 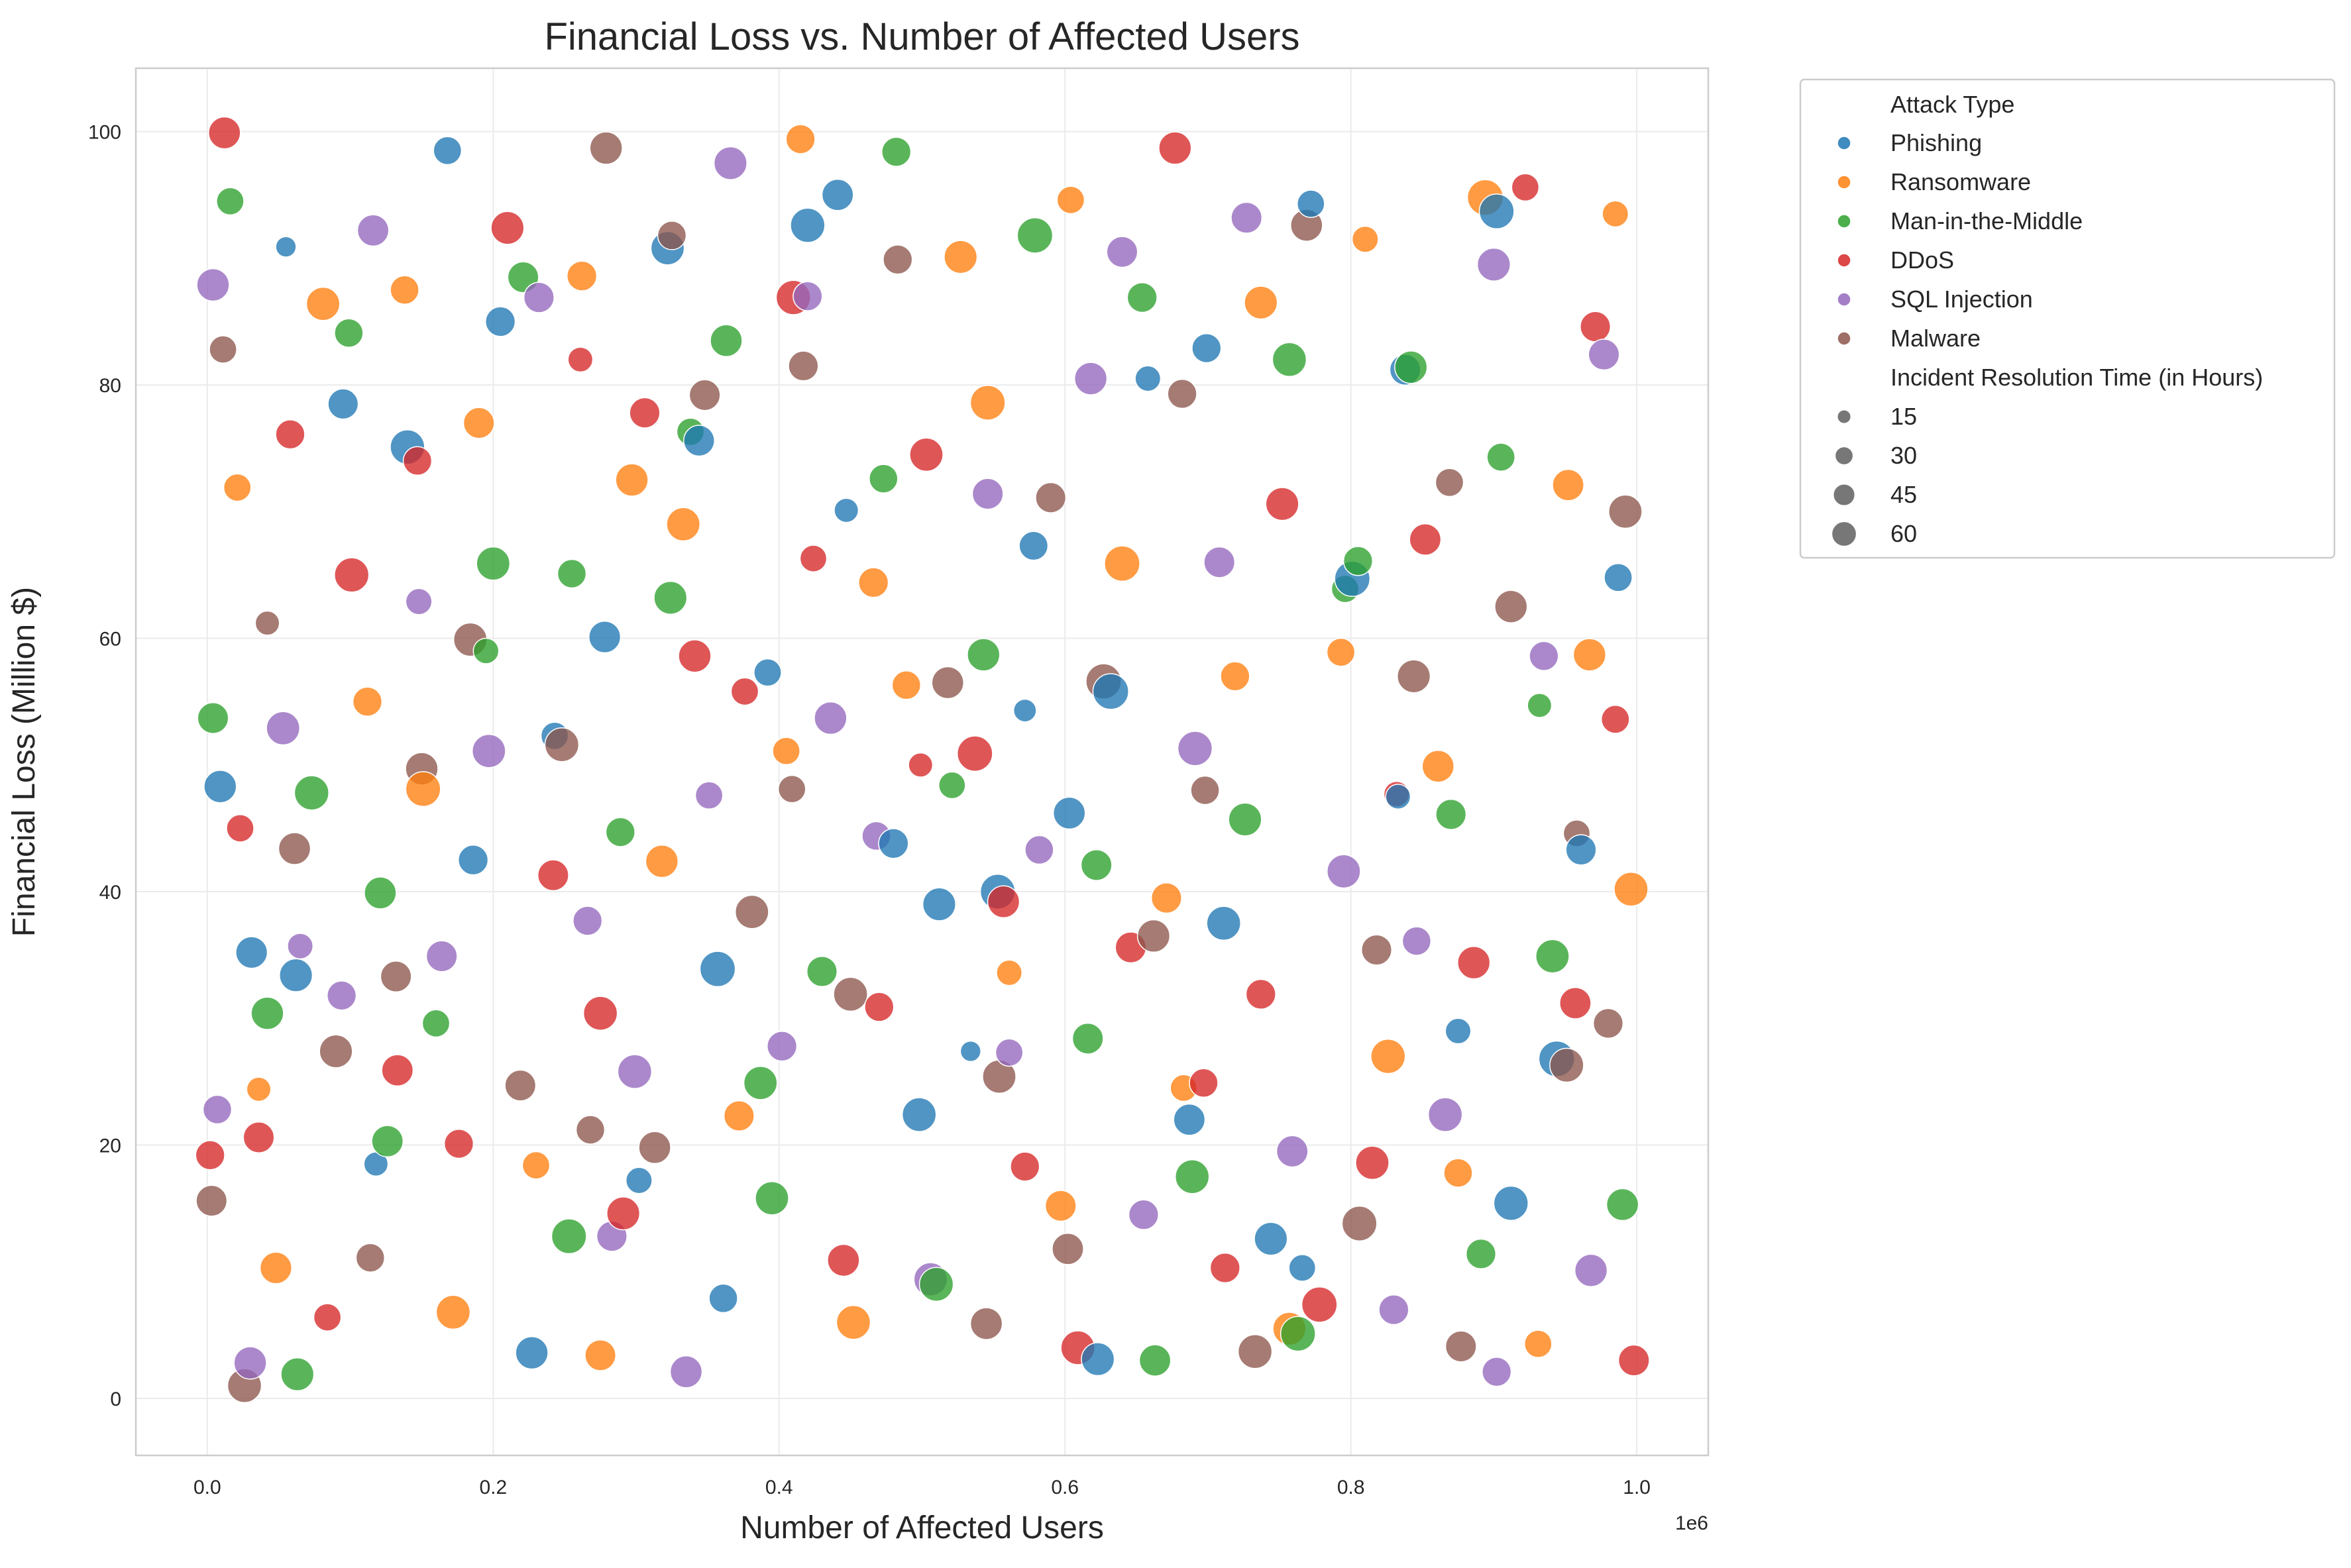 I want to click on x-tick-label: 0.6, so click(x=1065, y=1487).